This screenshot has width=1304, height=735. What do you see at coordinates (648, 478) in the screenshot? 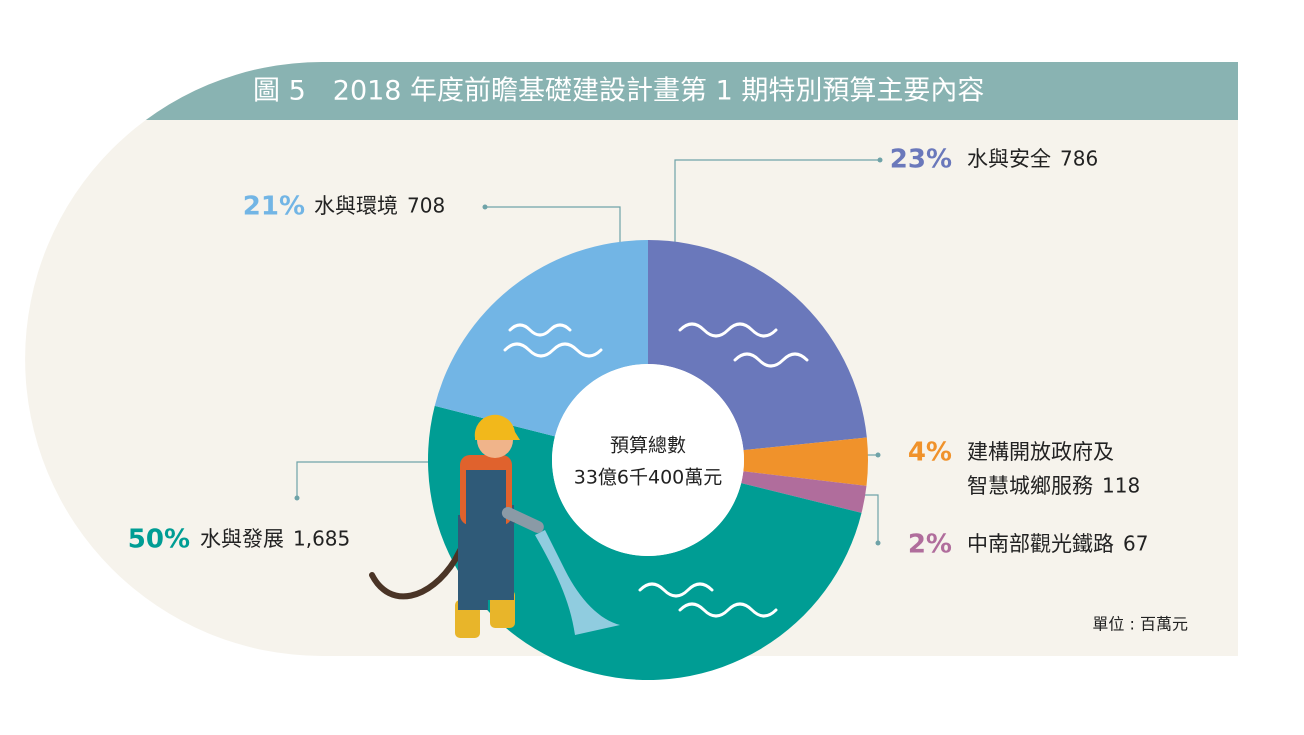
I see `center-label: 33億6千400萬元` at bounding box center [648, 478].